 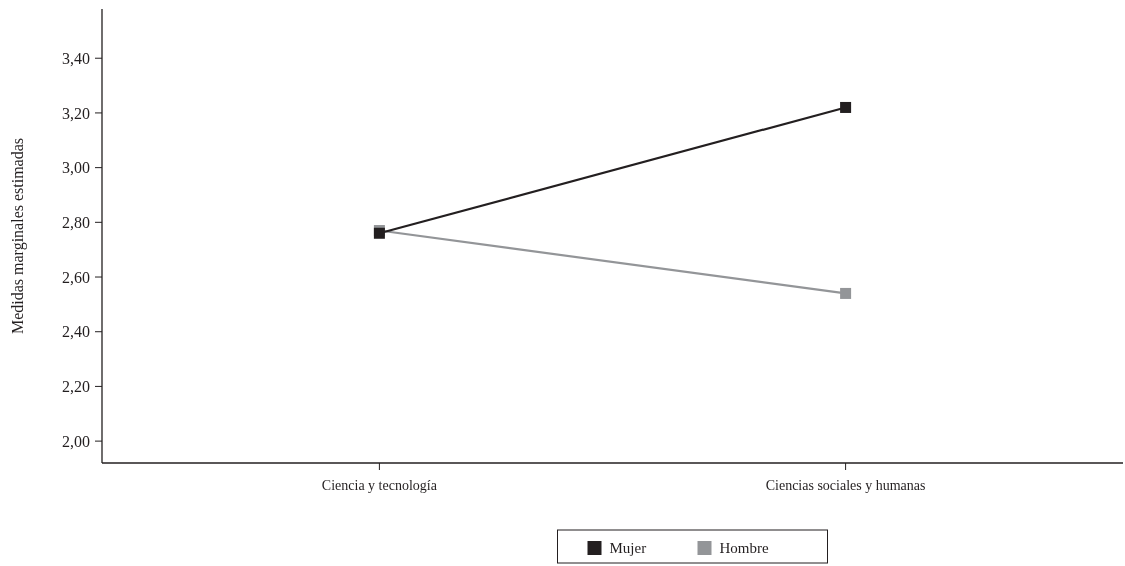 I want to click on x-tick-label: Ciencia y tecnología, so click(x=379, y=485).